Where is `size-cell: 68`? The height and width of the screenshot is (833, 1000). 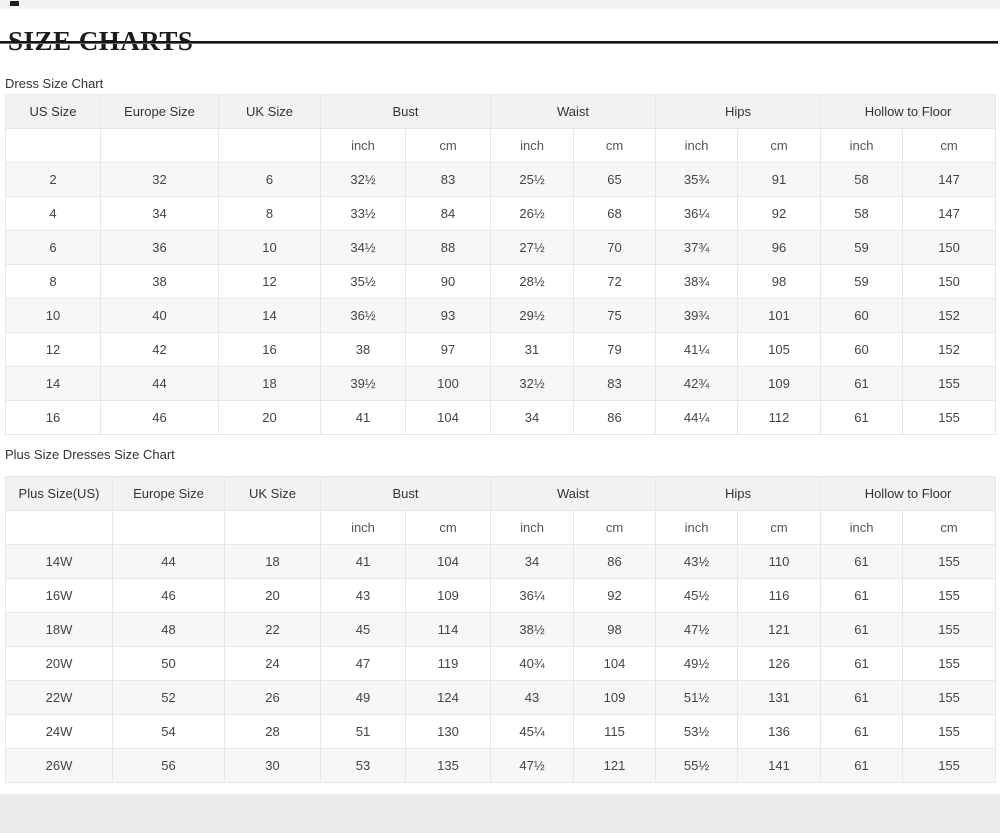 size-cell: 68 is located at coordinates (615, 213).